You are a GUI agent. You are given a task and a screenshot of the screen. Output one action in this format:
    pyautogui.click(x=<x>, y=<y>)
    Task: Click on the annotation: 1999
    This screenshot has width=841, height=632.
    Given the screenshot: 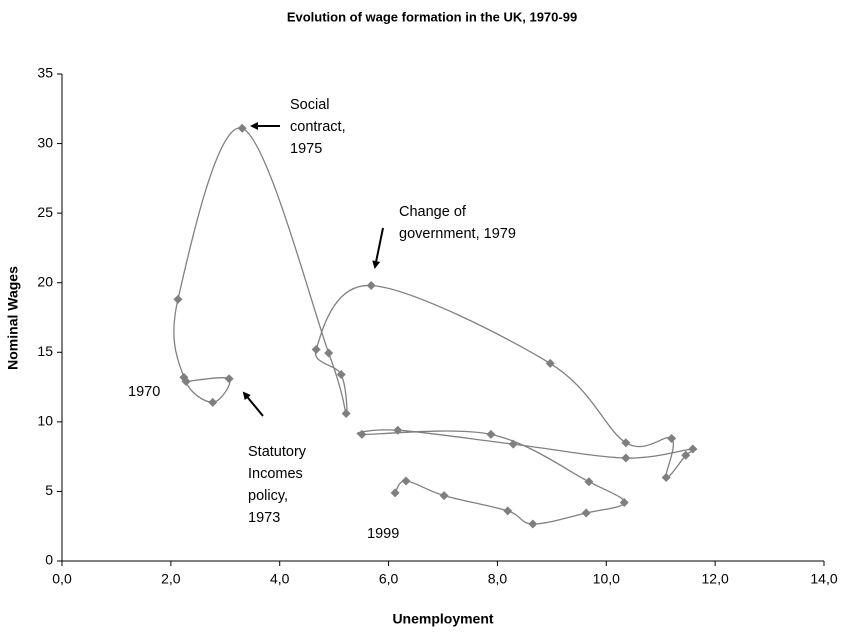 What is the action you would take?
    pyautogui.click(x=383, y=534)
    